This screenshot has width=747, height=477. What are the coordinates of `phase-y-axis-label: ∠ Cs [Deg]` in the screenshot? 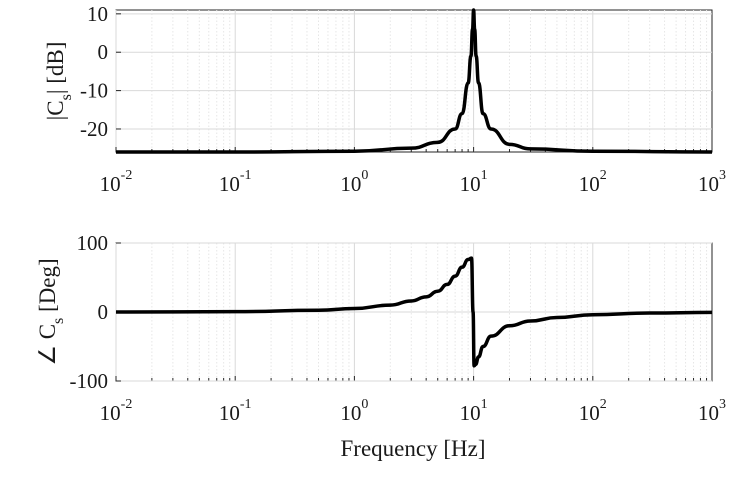 It's located at (51, 311).